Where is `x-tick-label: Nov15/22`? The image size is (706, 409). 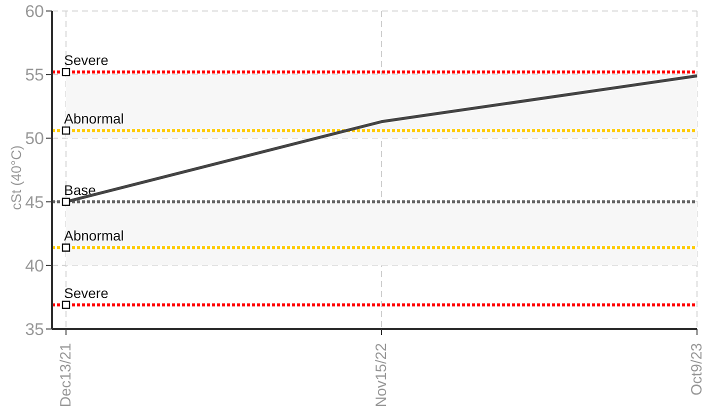
x-tick-label: Nov15/22 is located at coordinates (381, 375).